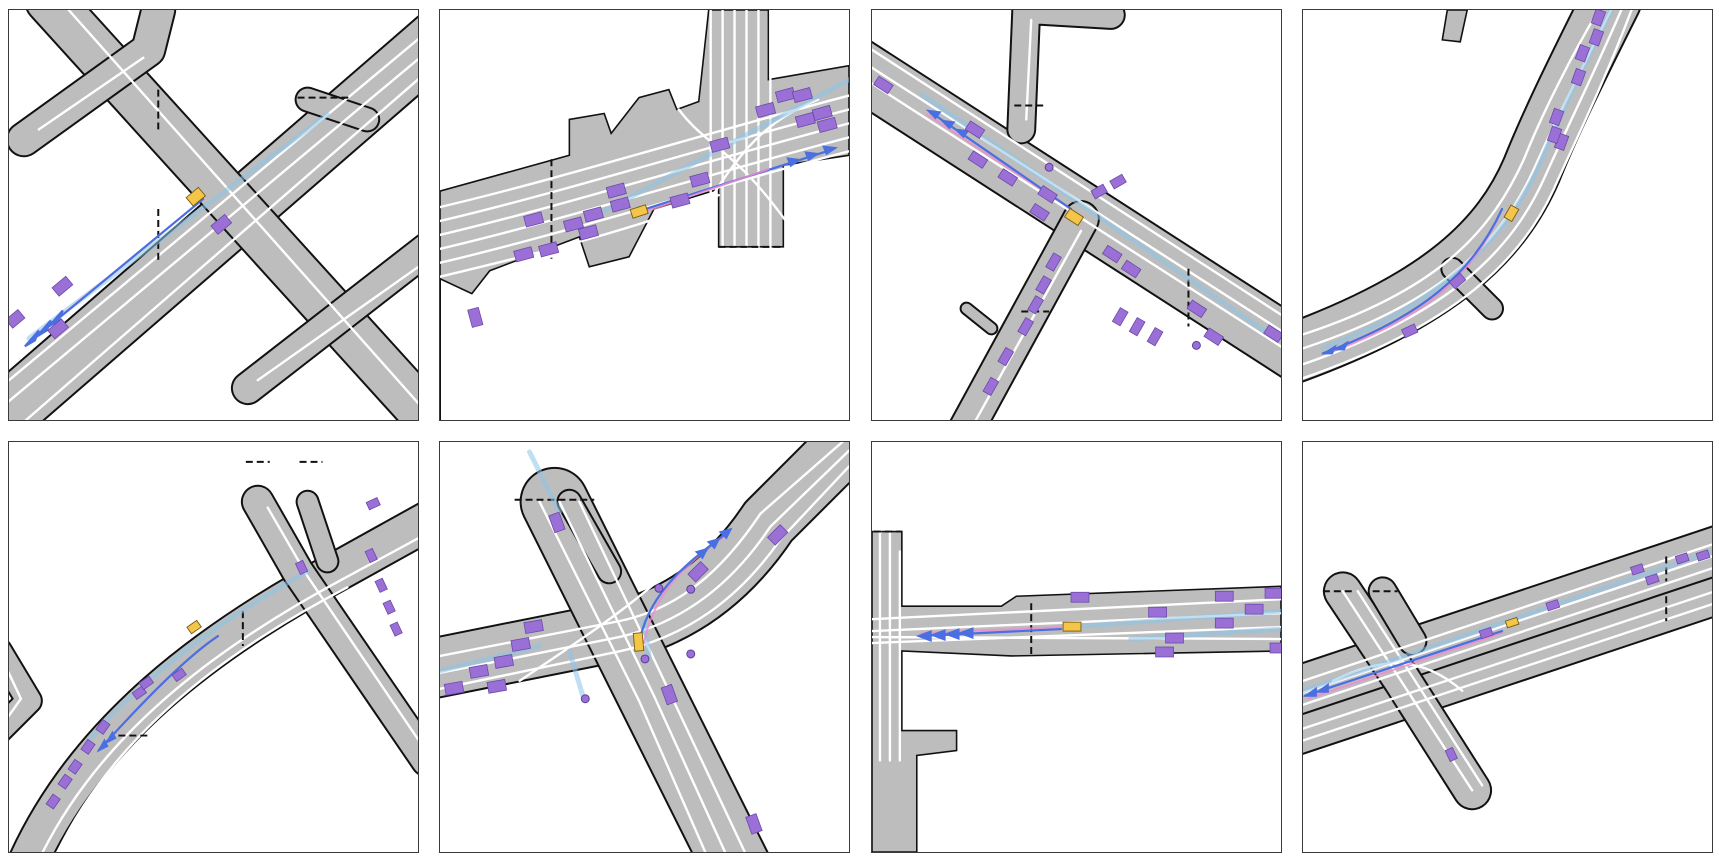 The width and height of the screenshot is (1719, 857). What do you see at coordinates (704, 191) in the screenshot?
I see `alternate-trajectory` at bounding box center [704, 191].